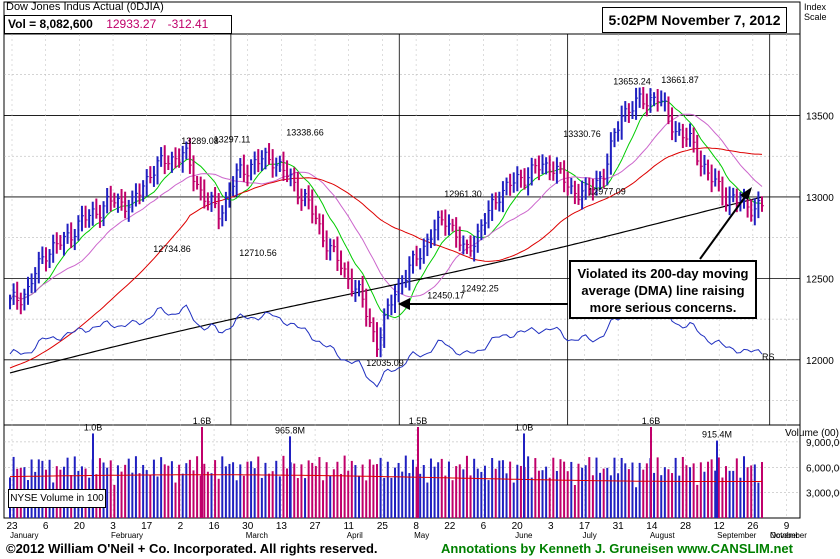 The image size is (840, 559). What do you see at coordinates (12, 526) in the screenshot?
I see `date-tick-label: 23` at bounding box center [12, 526].